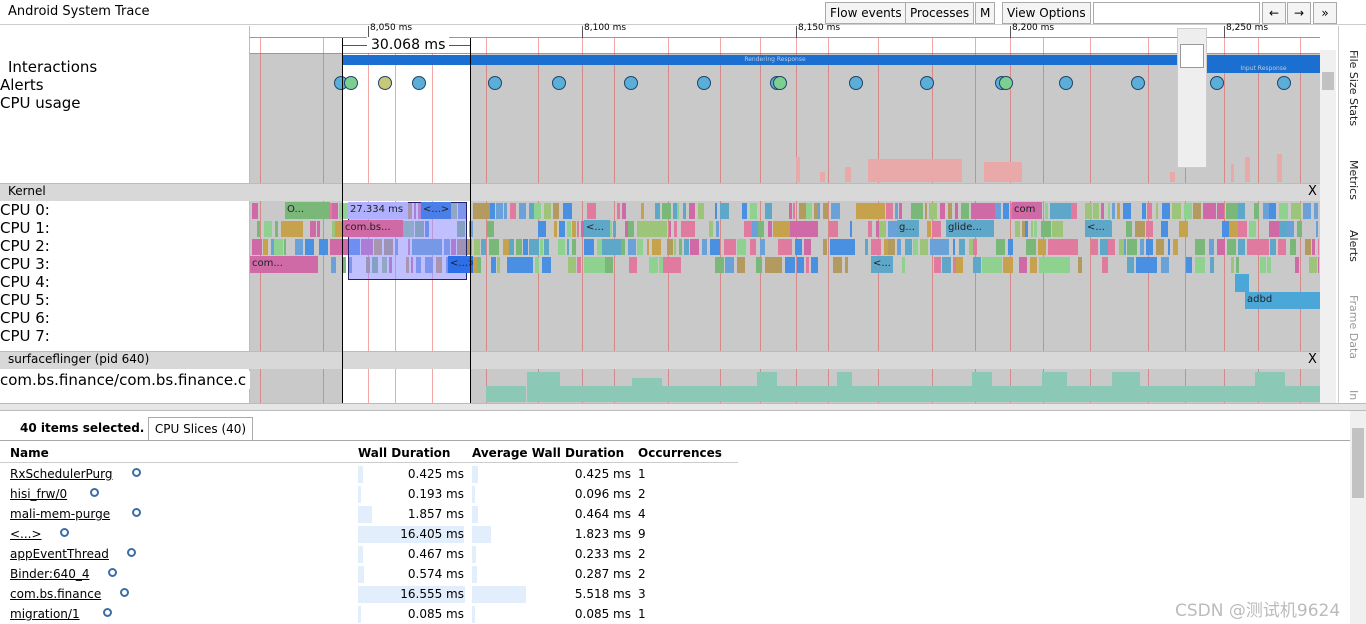  Describe the element at coordinates (59, 554) in the screenshot. I see `row-name: appEventThread` at that location.